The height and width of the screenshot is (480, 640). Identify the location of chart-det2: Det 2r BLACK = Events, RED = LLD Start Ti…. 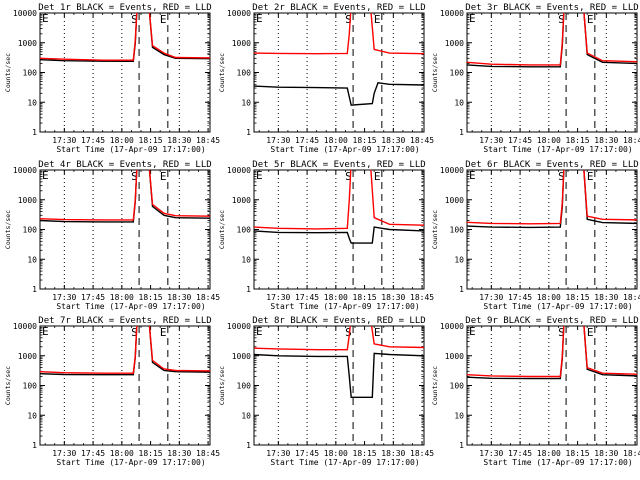
(326, 78).